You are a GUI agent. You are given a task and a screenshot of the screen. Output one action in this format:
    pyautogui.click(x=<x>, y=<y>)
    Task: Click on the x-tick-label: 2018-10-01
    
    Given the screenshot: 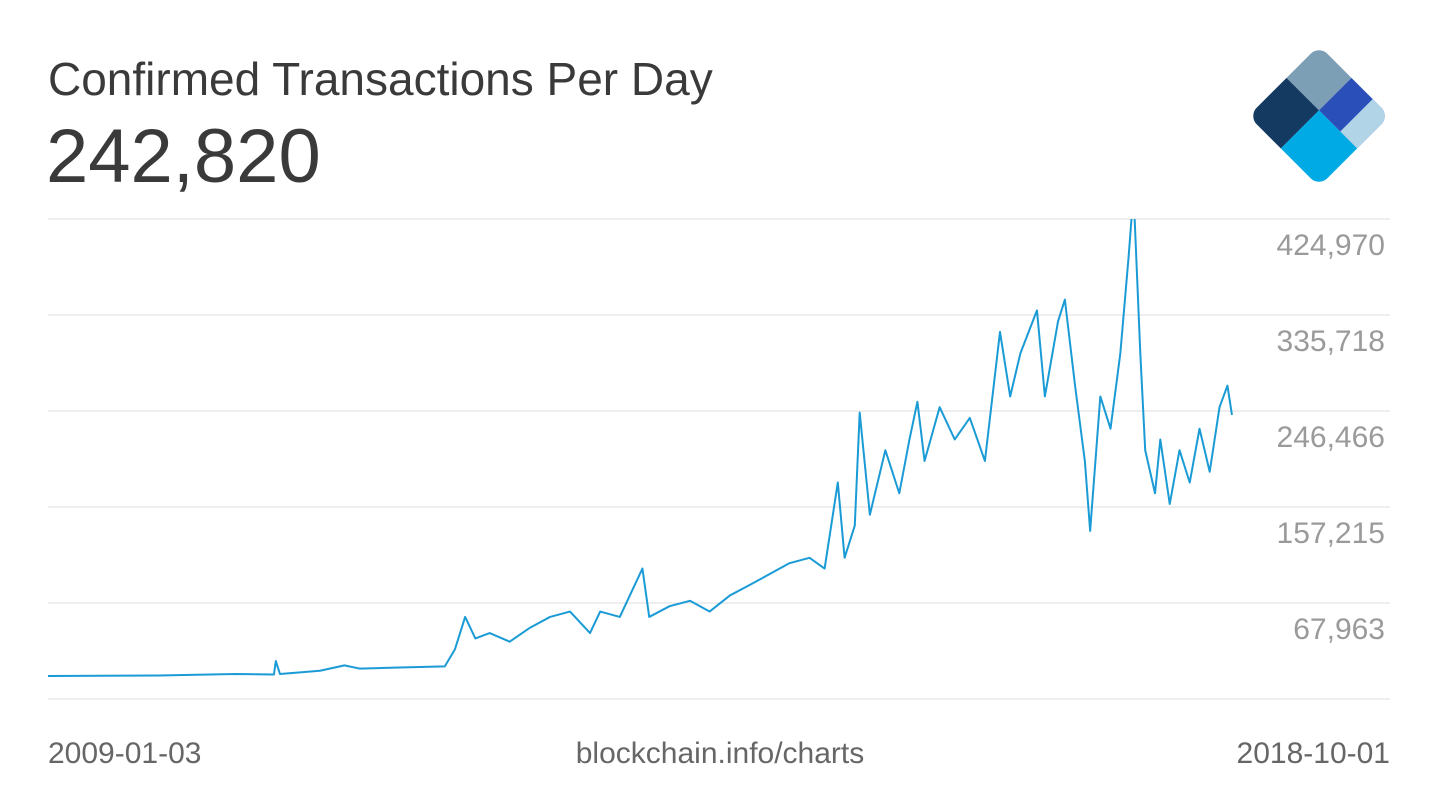 What is the action you would take?
    pyautogui.click(x=1313, y=753)
    